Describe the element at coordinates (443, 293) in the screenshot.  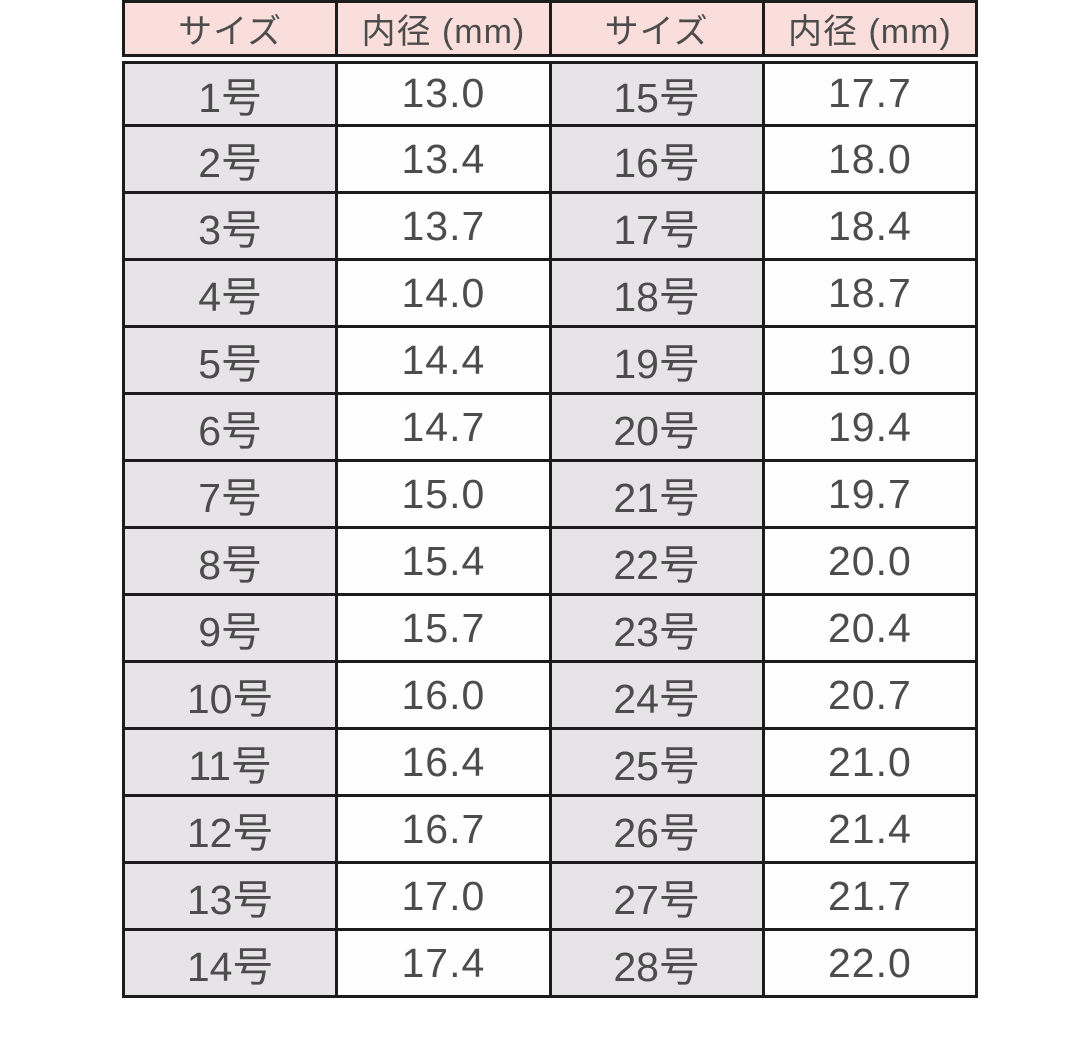
I see `inner-diameter-cell: 14.0` at that location.